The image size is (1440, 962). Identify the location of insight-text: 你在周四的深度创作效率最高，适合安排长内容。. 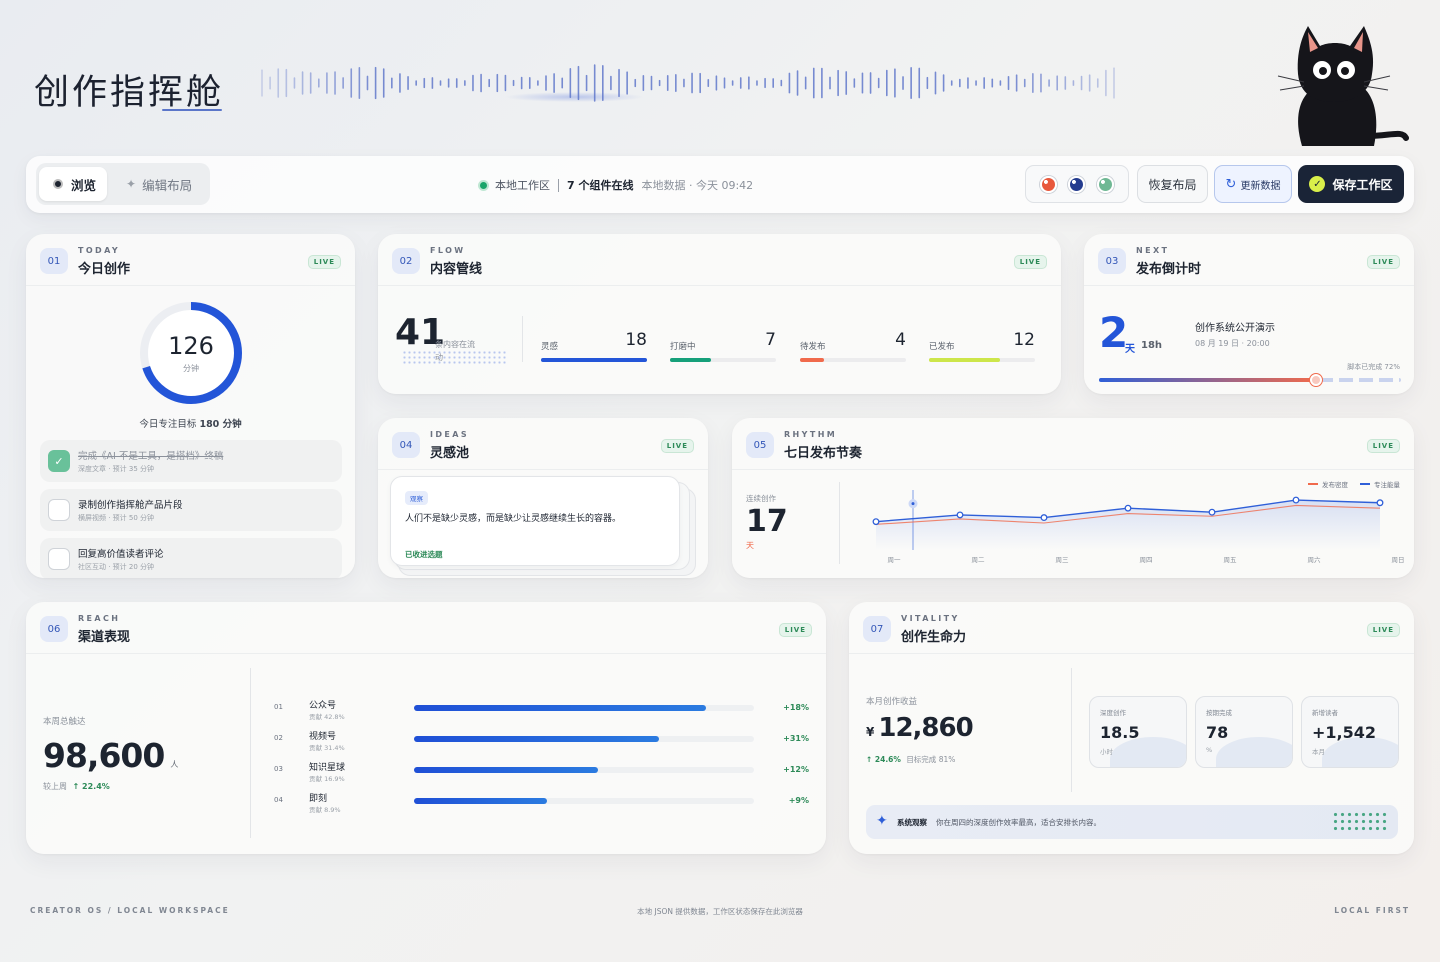
(1018, 822).